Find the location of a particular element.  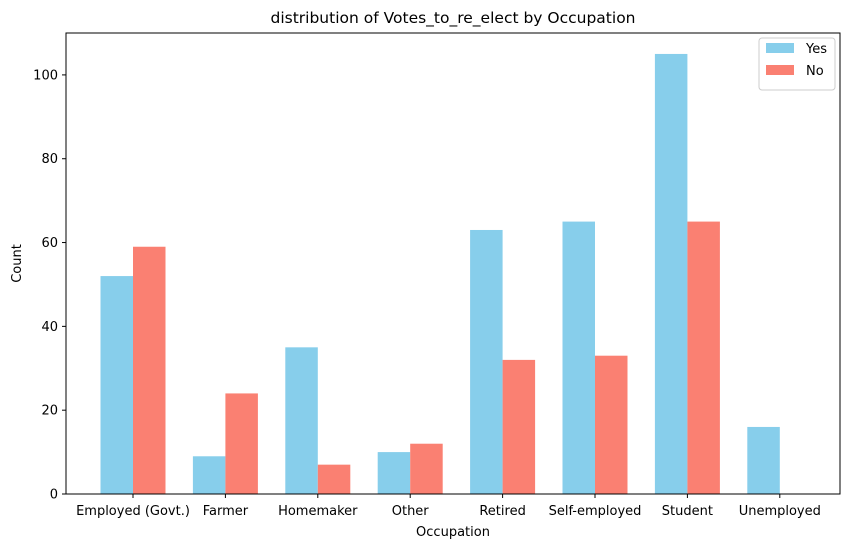

x-tick-label: Self-employed is located at coordinates (595, 511).